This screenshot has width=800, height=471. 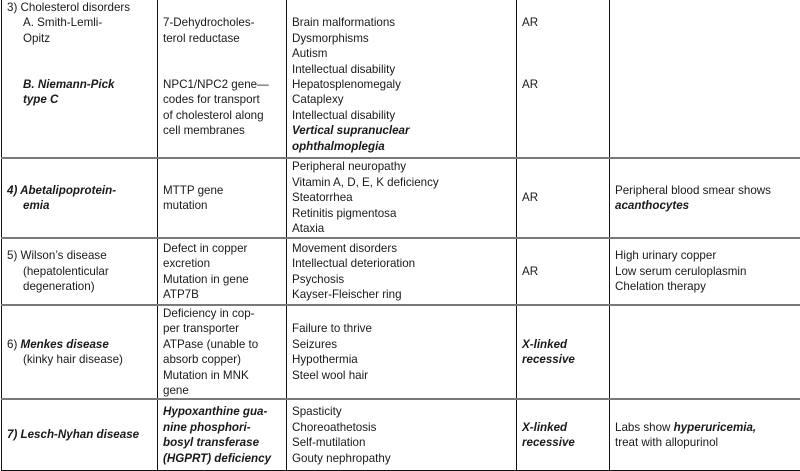 I want to click on cell-text: ATP7B, so click(x=181, y=294).